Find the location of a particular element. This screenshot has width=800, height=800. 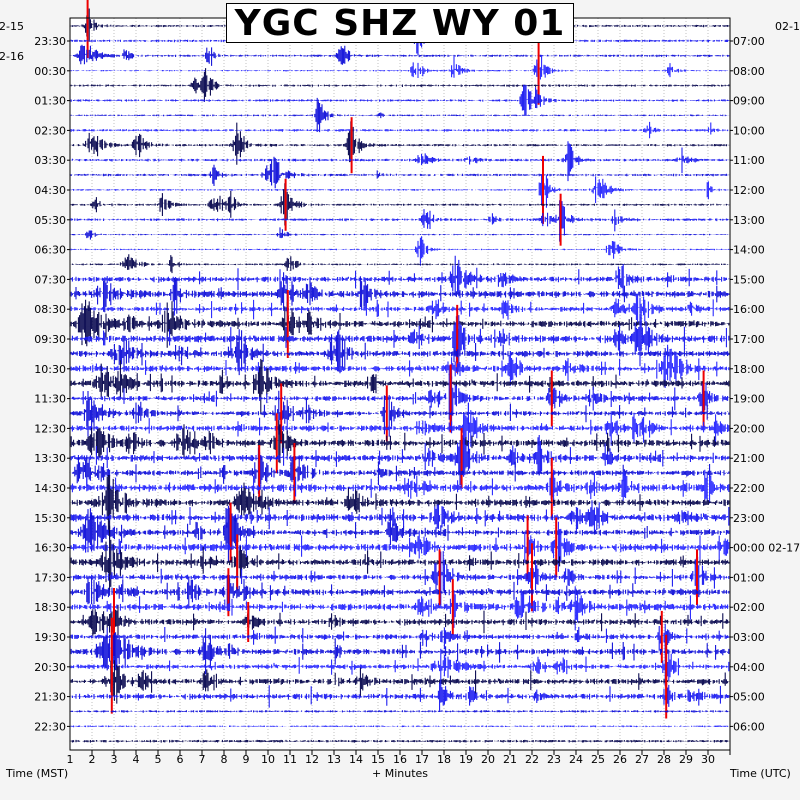

right-time-label: 07:00 is located at coordinates (749, 41).